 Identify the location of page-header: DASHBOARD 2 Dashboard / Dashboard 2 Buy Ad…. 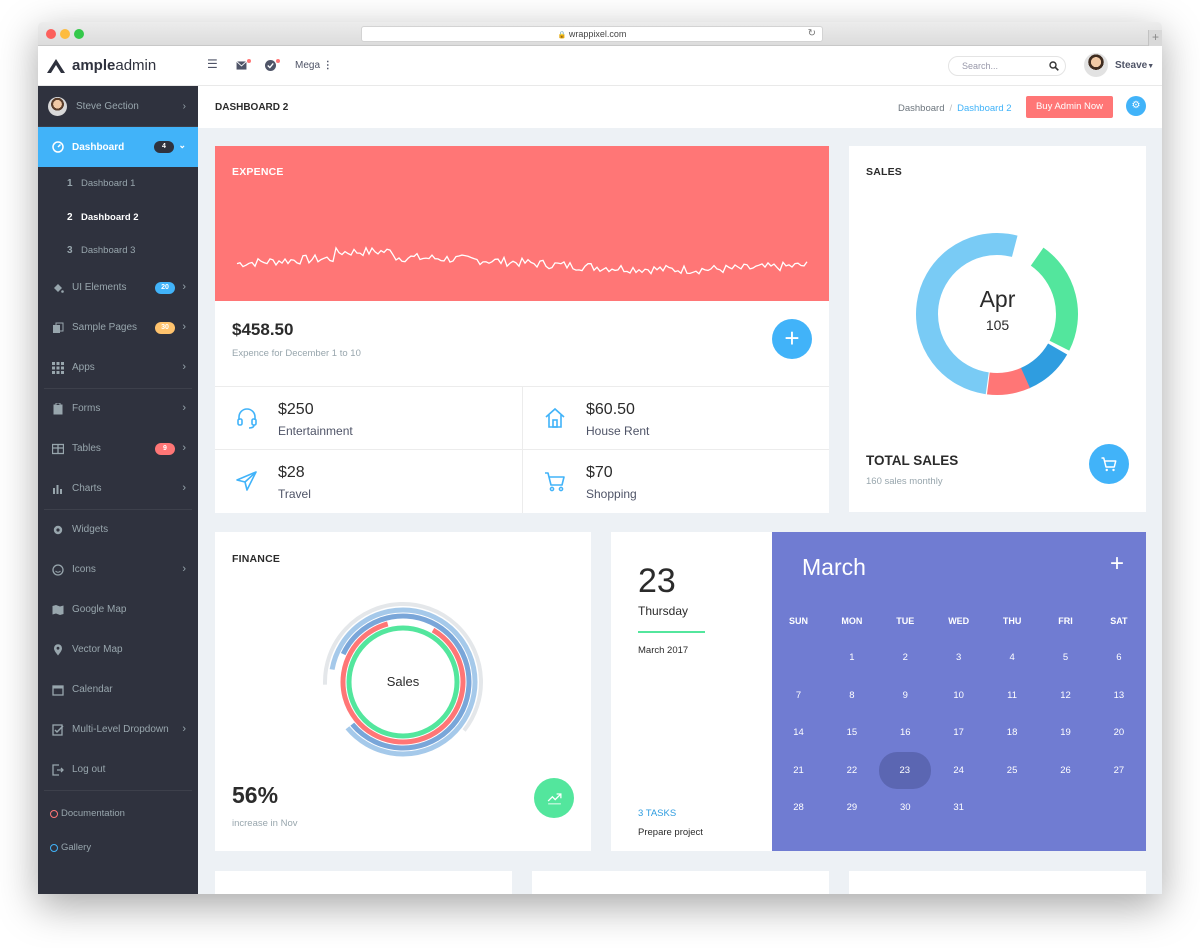
(680, 107).